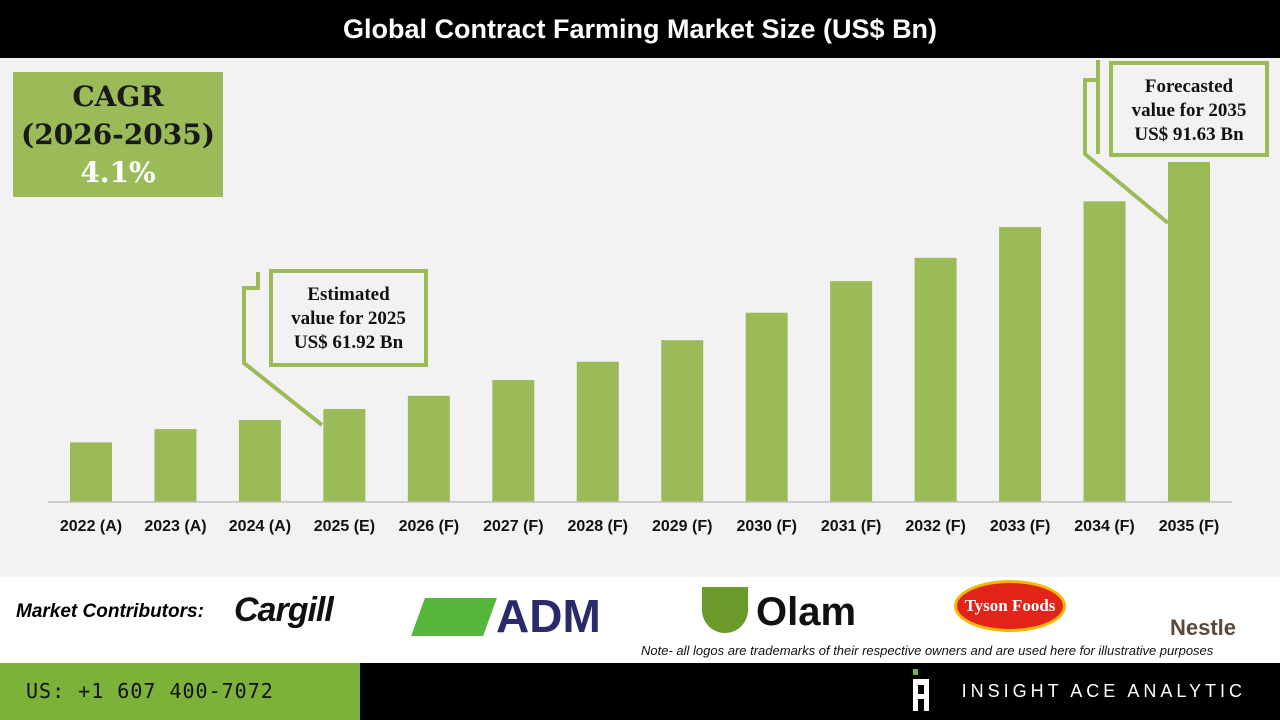  I want to click on phone-number: US: +1 607 400-7072, so click(180, 691).